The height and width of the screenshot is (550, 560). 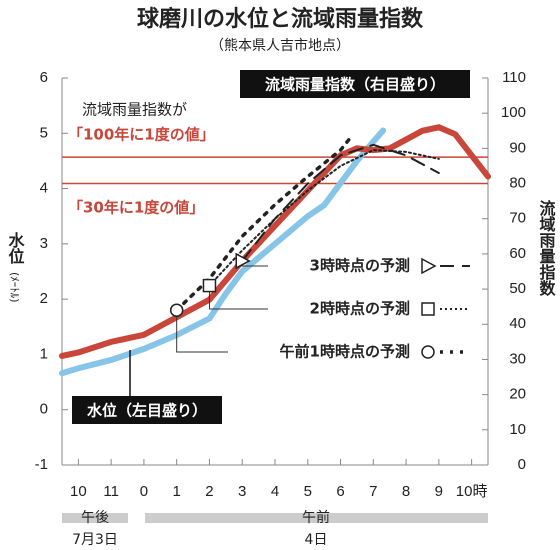 I want to click on group-label: 午後, so click(x=95, y=518).